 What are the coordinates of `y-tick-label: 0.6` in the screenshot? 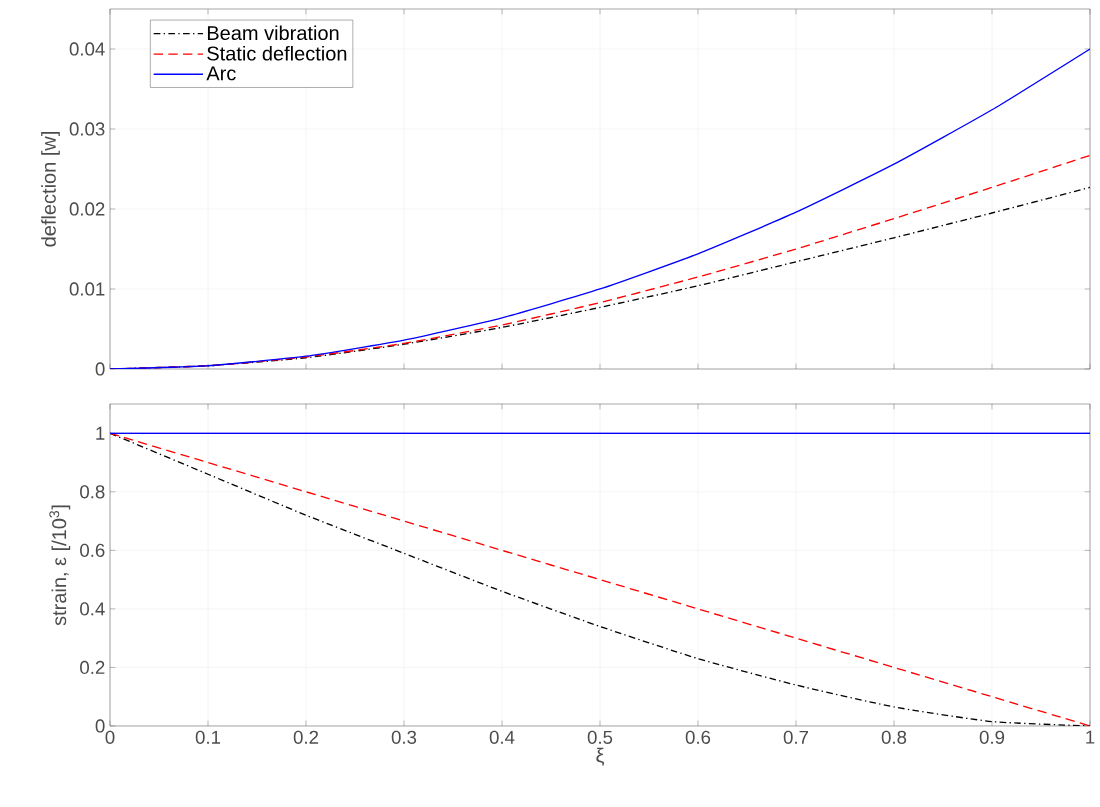 It's located at (92, 550).